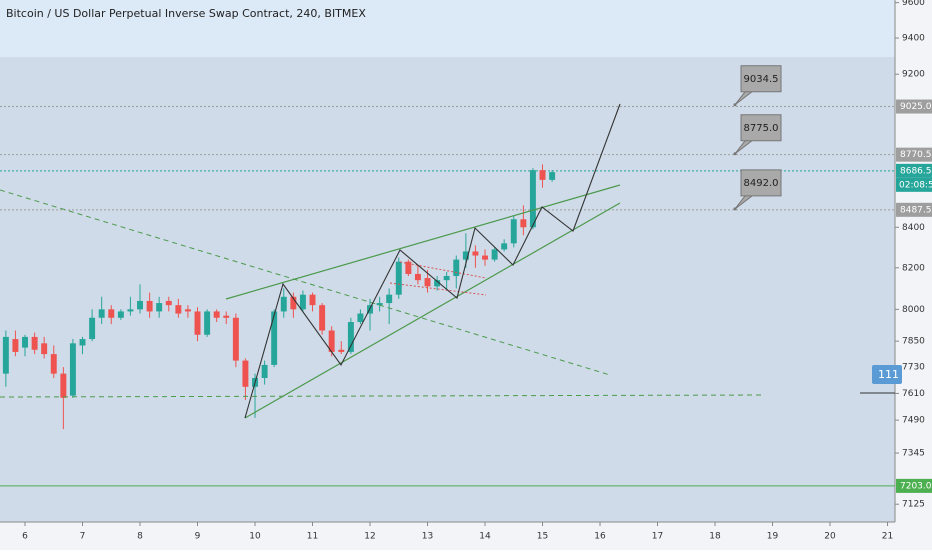 This screenshot has width=932, height=554. I want to click on countdown-badge, so click(914, 184).